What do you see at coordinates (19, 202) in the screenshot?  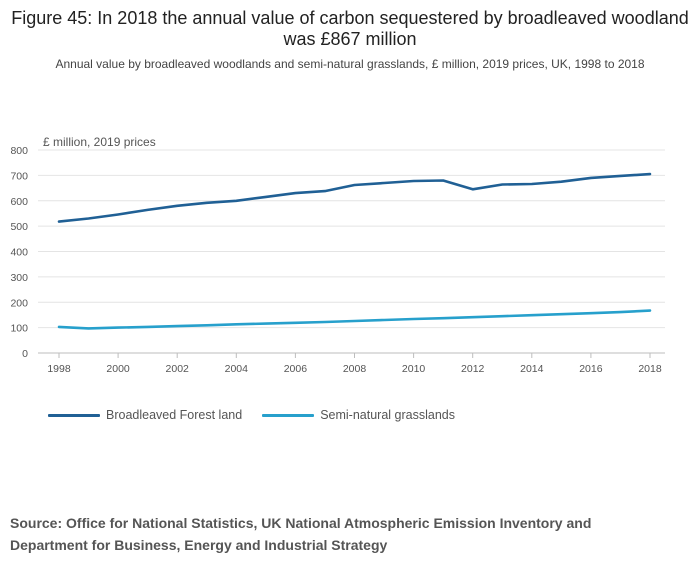 I see `y-tick-label: 600` at bounding box center [19, 202].